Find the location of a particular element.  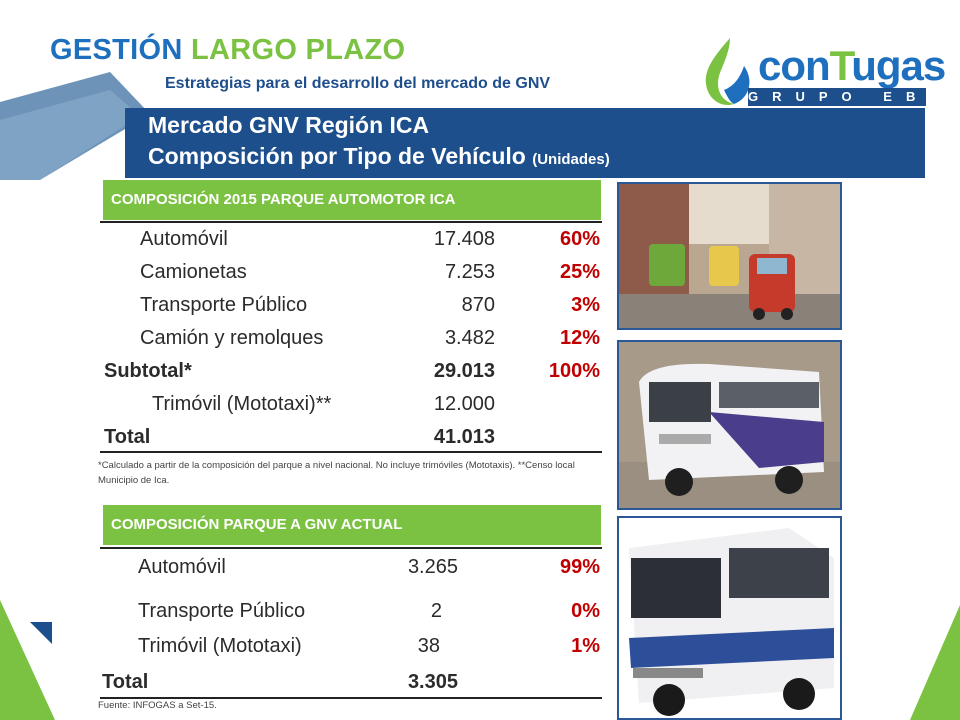

decorative-triangle-right is located at coordinates (935, 662).